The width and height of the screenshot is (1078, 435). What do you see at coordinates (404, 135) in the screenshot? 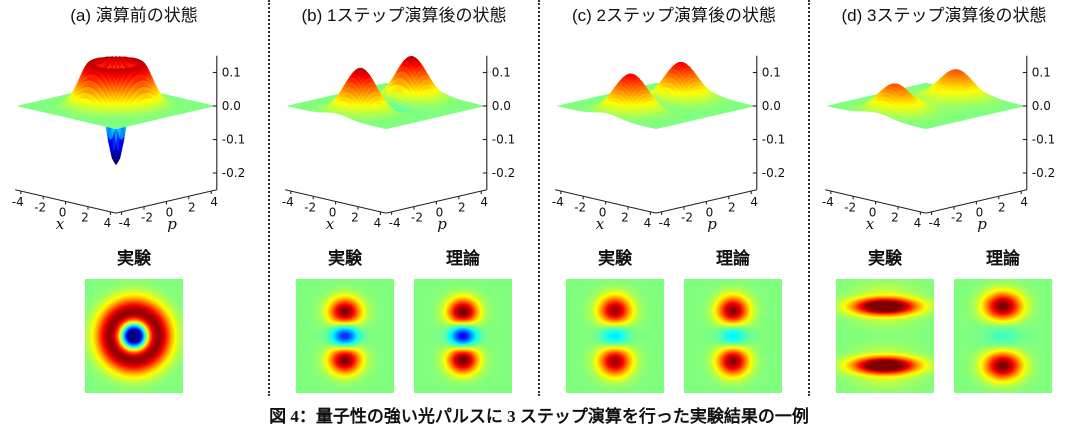
I see `wigner-surface-plot-b` at bounding box center [404, 135].